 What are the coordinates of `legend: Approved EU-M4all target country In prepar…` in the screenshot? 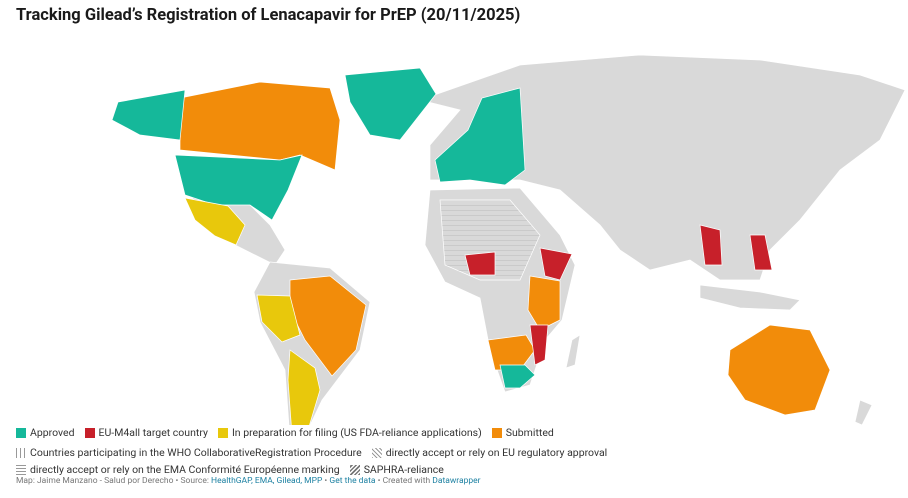 It's located at (461, 454).